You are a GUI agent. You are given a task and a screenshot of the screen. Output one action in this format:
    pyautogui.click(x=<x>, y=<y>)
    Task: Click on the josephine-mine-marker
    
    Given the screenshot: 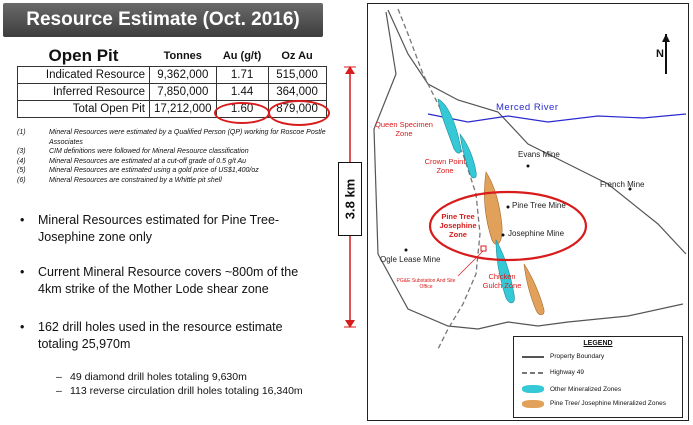 What is the action you would take?
    pyautogui.click(x=503, y=235)
    